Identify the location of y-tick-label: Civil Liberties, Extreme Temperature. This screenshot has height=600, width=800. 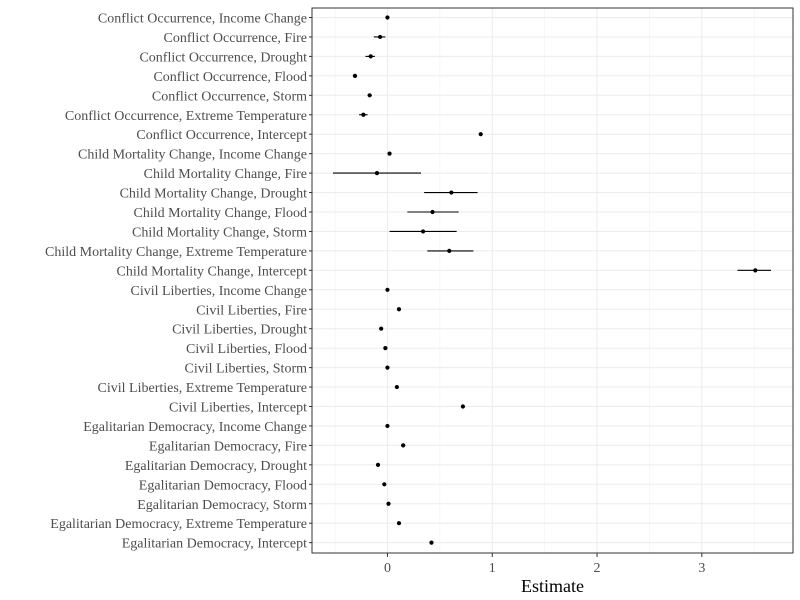
(202, 388).